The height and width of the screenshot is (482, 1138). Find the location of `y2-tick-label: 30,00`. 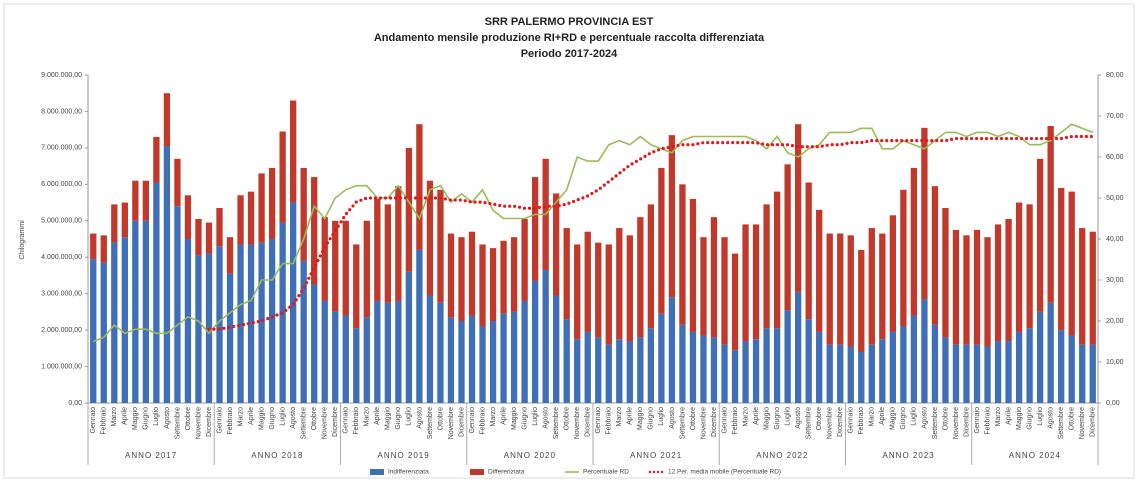

y2-tick-label: 30,00 is located at coordinates (1115, 280).